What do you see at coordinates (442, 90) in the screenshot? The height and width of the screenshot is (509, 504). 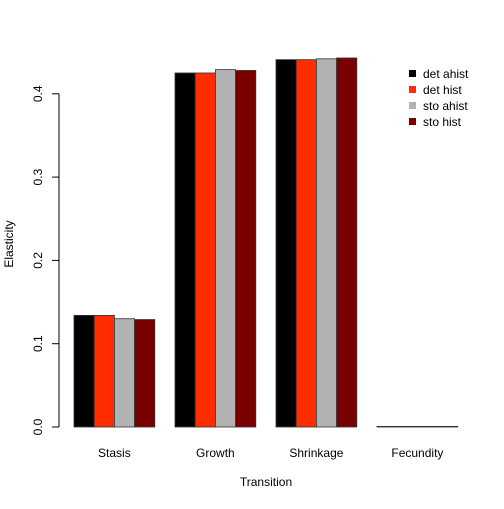 I see `legend-label: det hist` at bounding box center [442, 90].